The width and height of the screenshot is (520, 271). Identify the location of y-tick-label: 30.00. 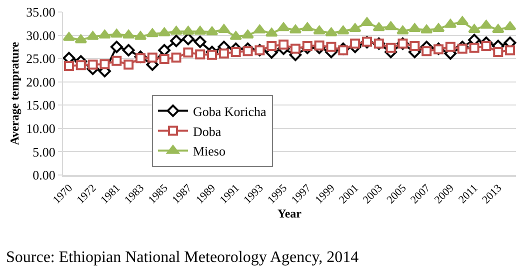
(41, 35).